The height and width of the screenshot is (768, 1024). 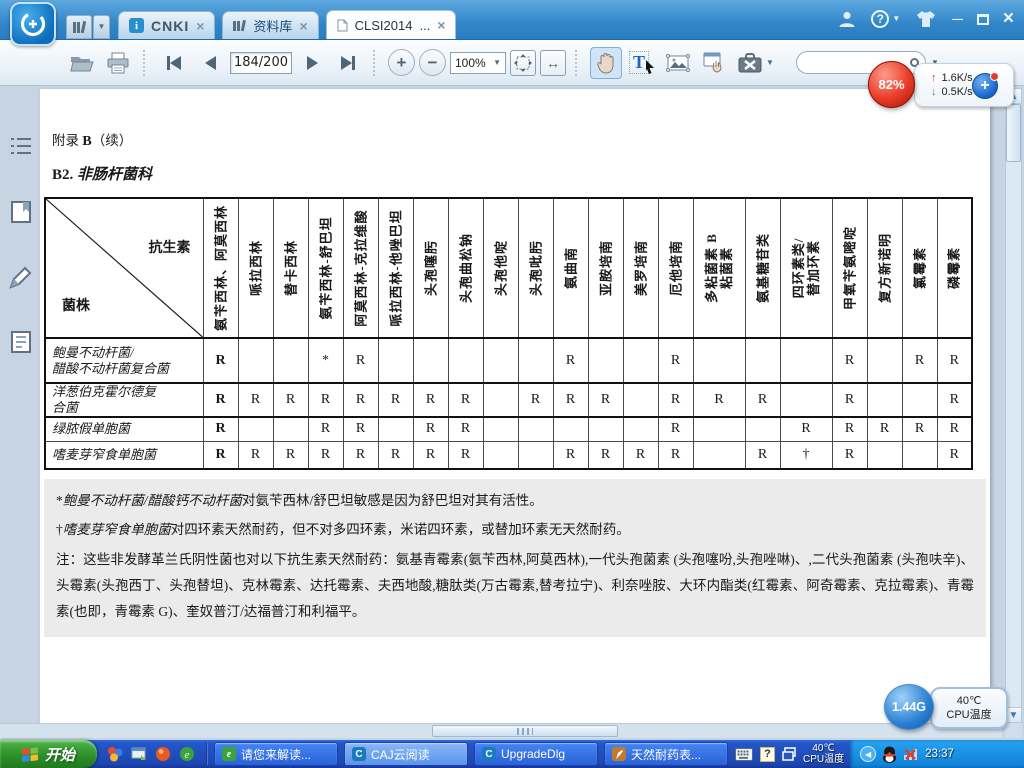 What do you see at coordinates (79, 27) in the screenshot?
I see `library-home-button` at bounding box center [79, 27].